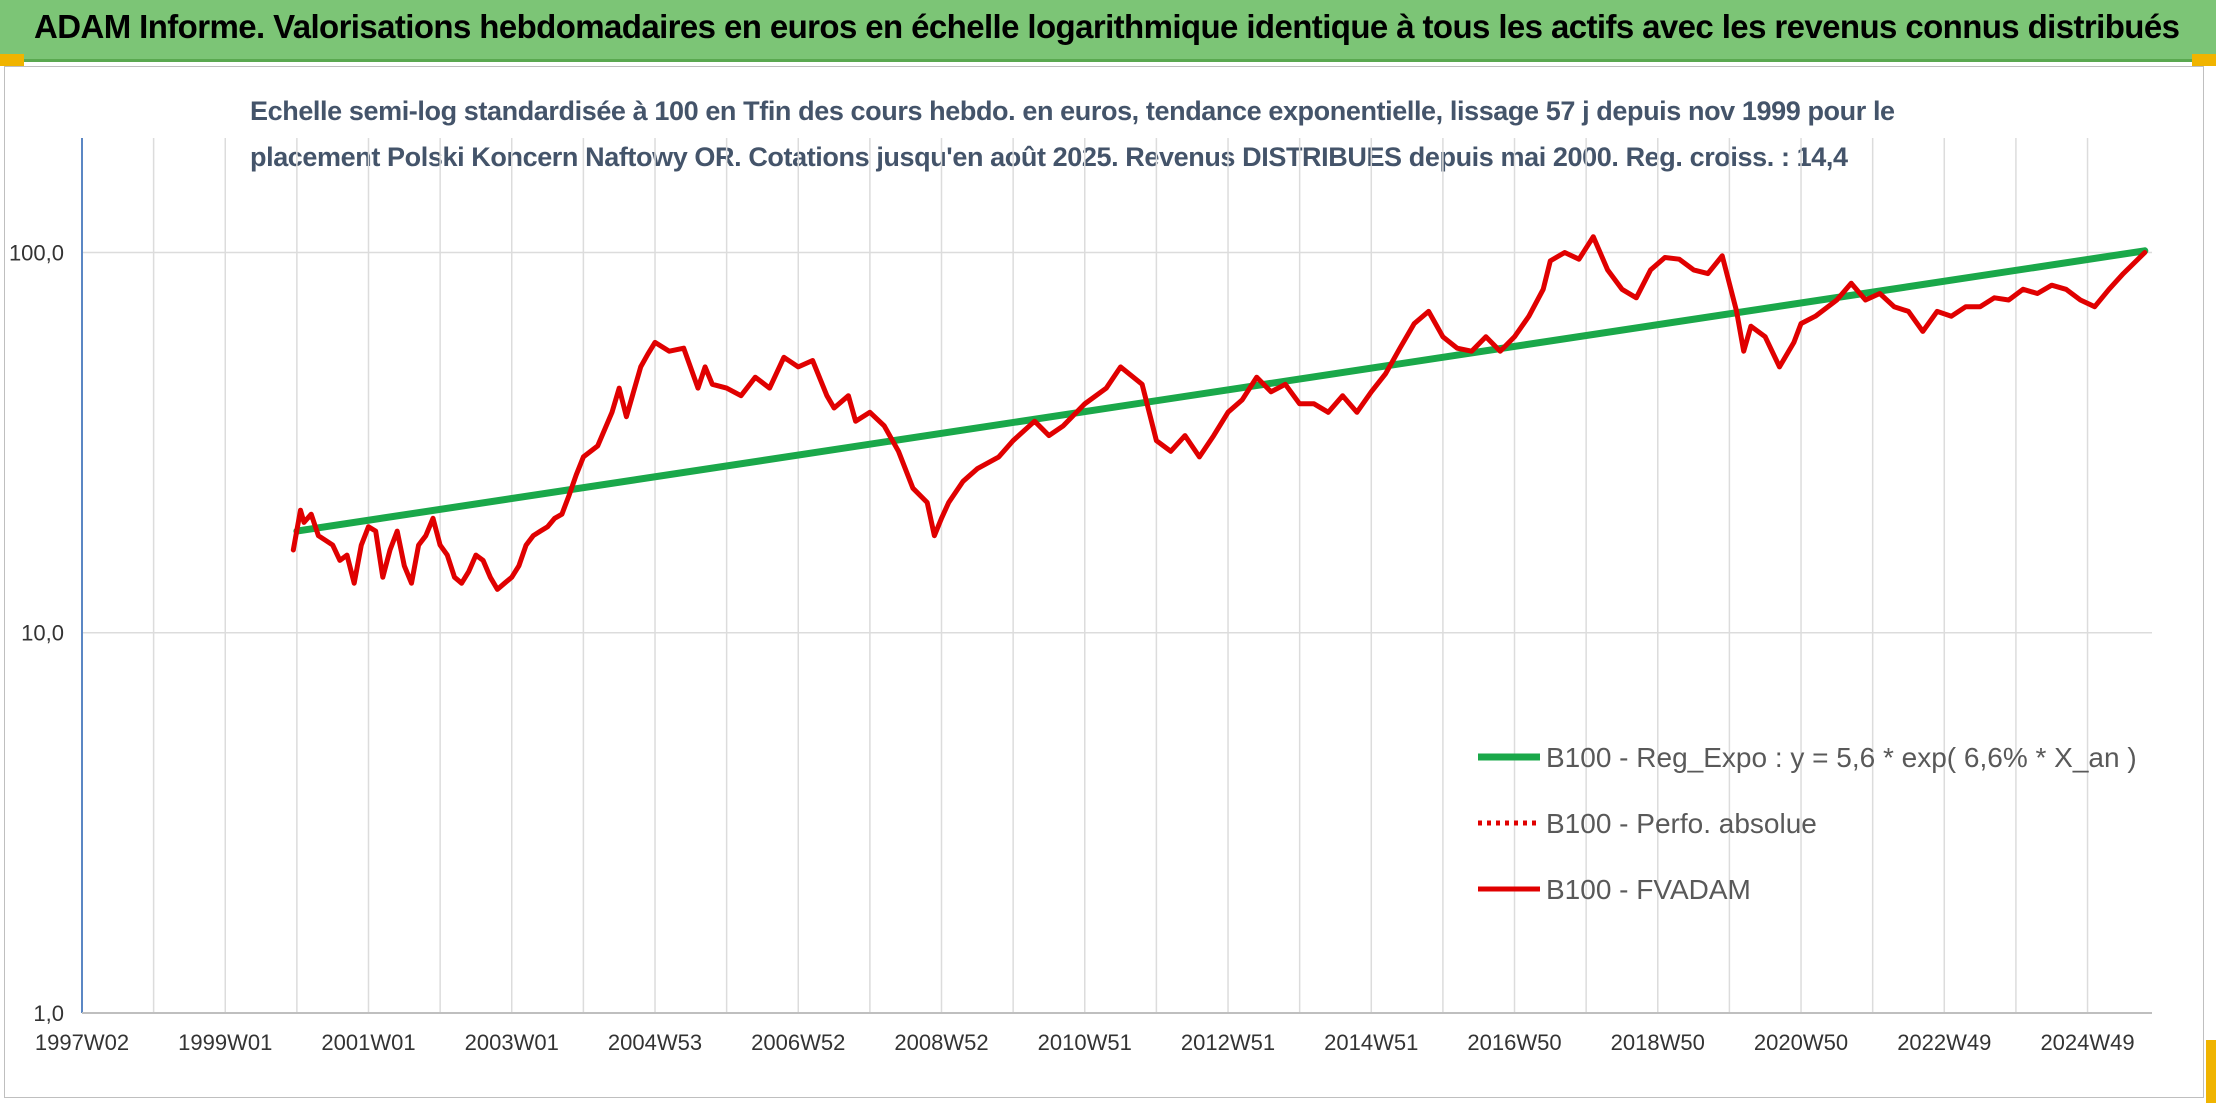  Describe the element at coordinates (12, 60) in the screenshot. I see `corner-marker-left` at that location.